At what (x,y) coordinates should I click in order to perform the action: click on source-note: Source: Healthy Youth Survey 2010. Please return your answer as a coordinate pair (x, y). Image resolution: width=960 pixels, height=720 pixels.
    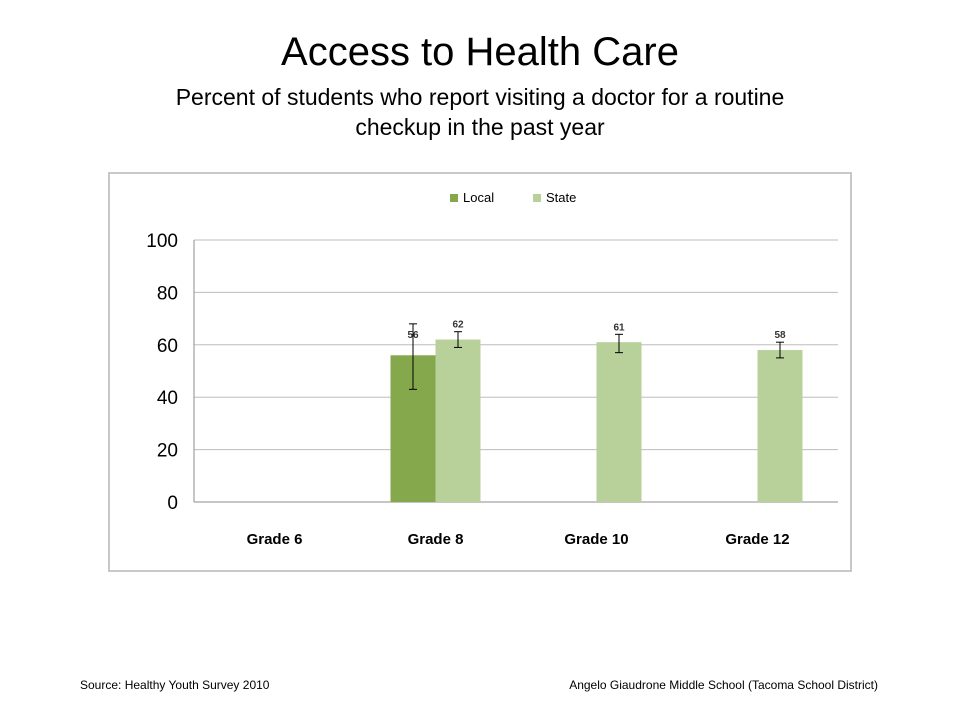
    Looking at the image, I should click on (175, 685).